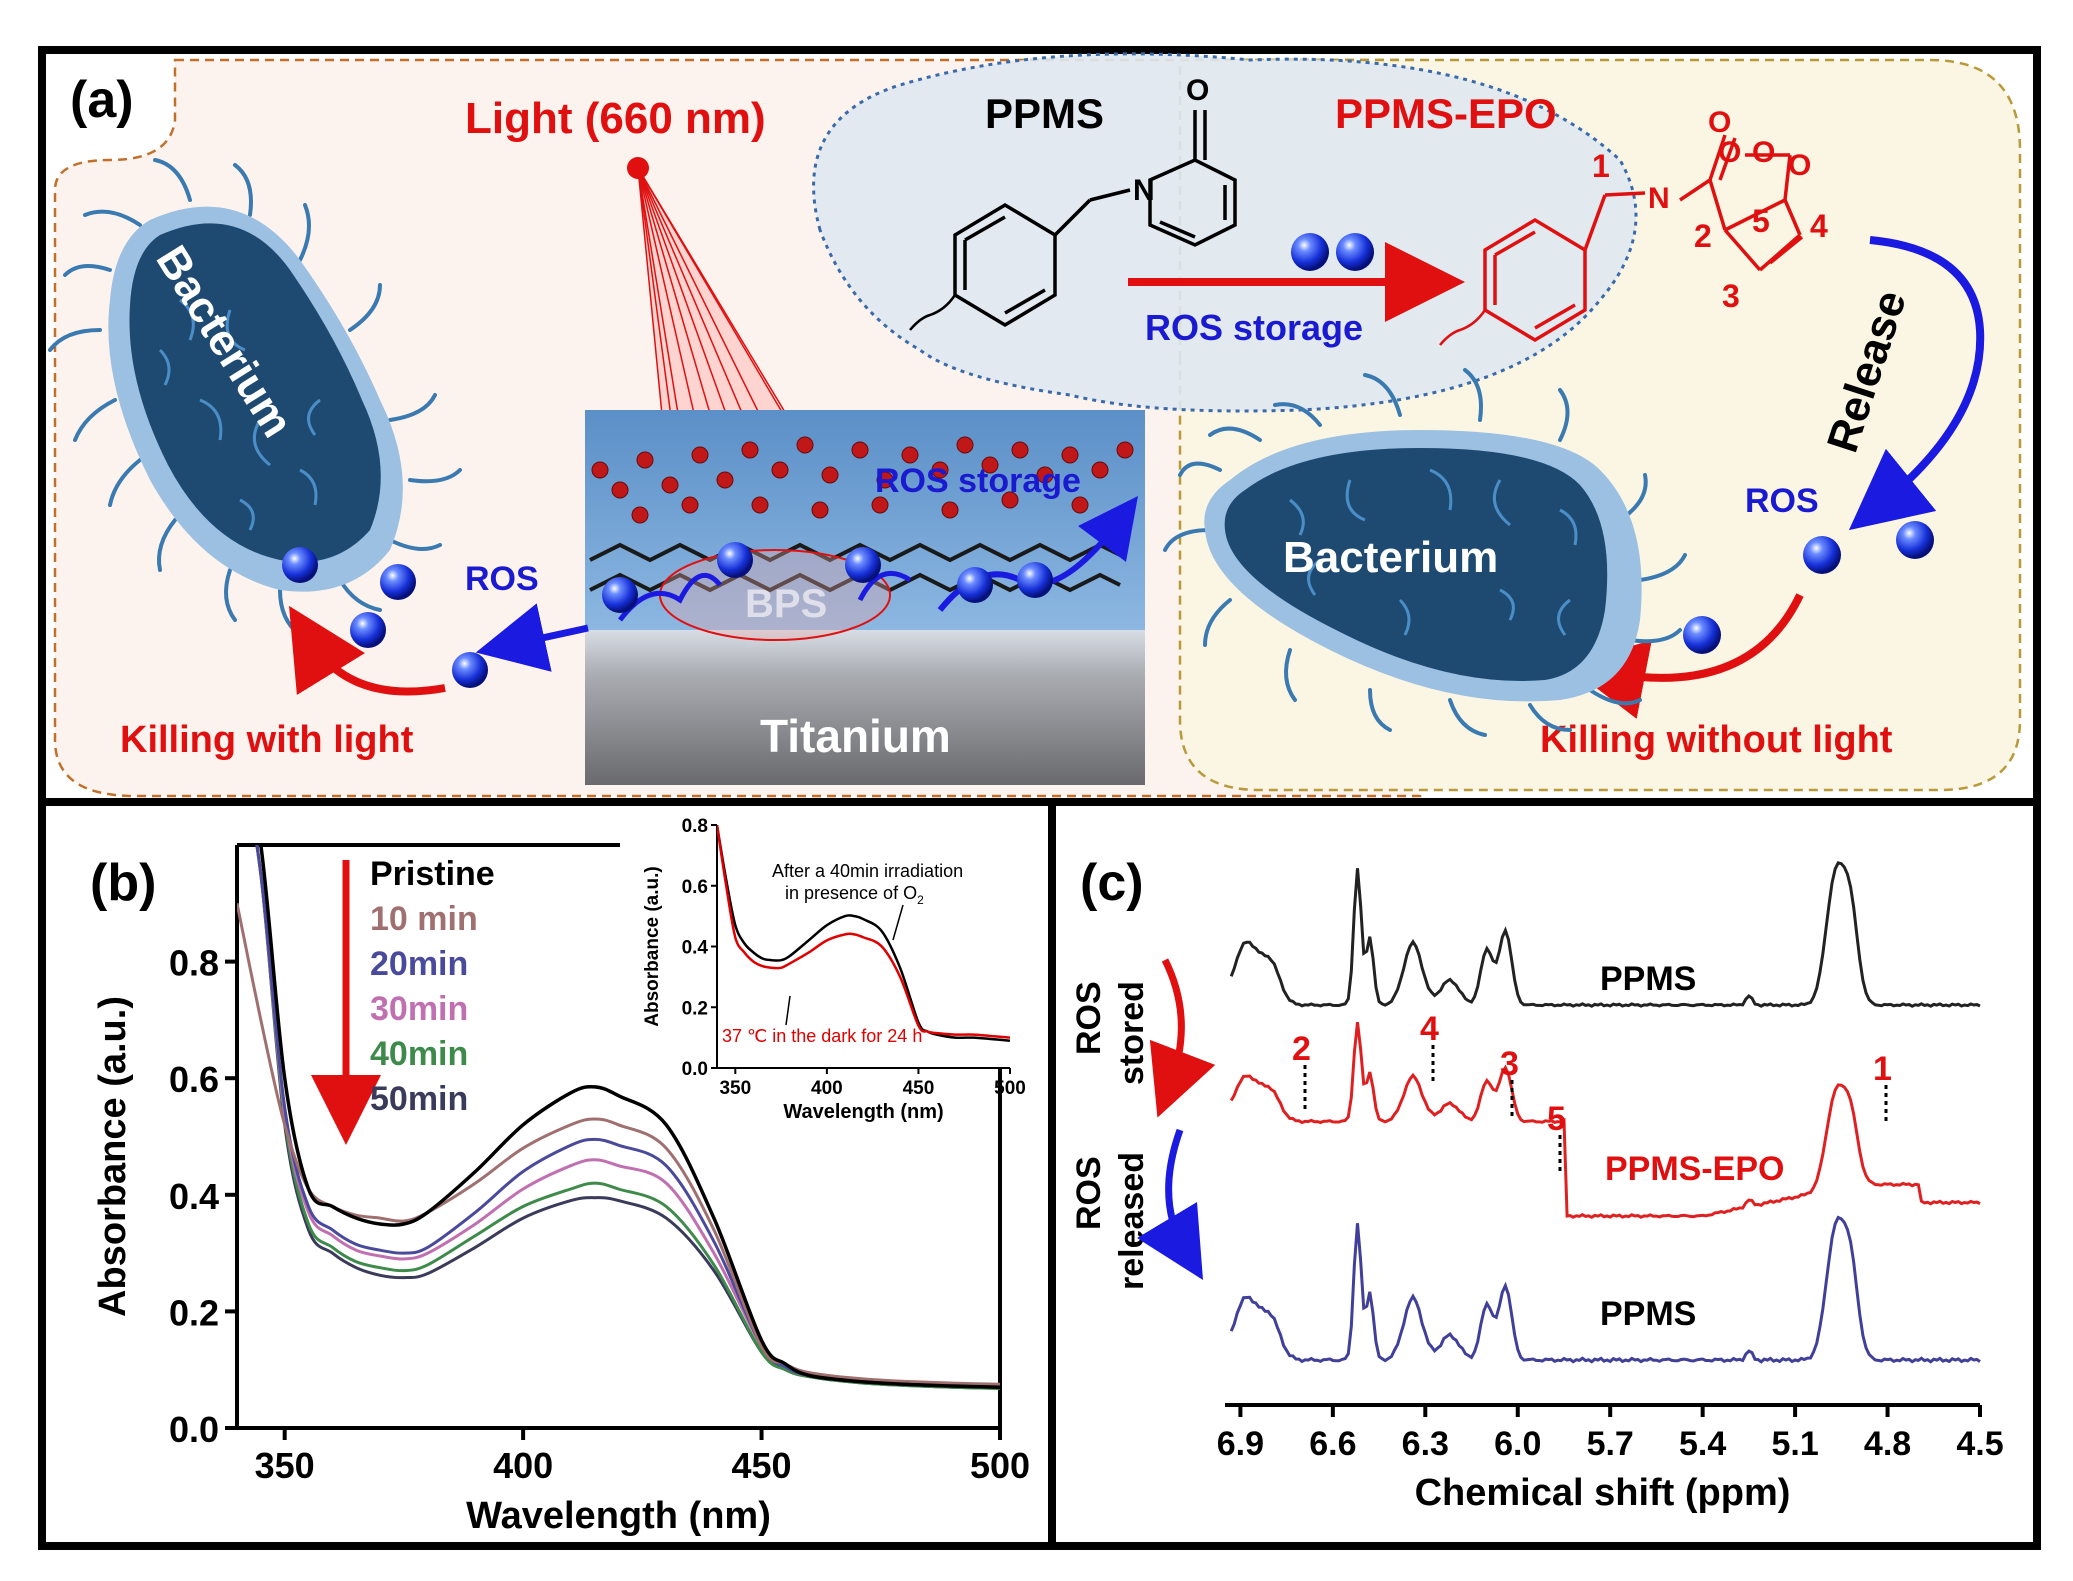 This screenshot has height=1581, width=2073. What do you see at coordinates (854, 895) in the screenshot?
I see `inset-note-black-2: in presence of O2` at bounding box center [854, 895].